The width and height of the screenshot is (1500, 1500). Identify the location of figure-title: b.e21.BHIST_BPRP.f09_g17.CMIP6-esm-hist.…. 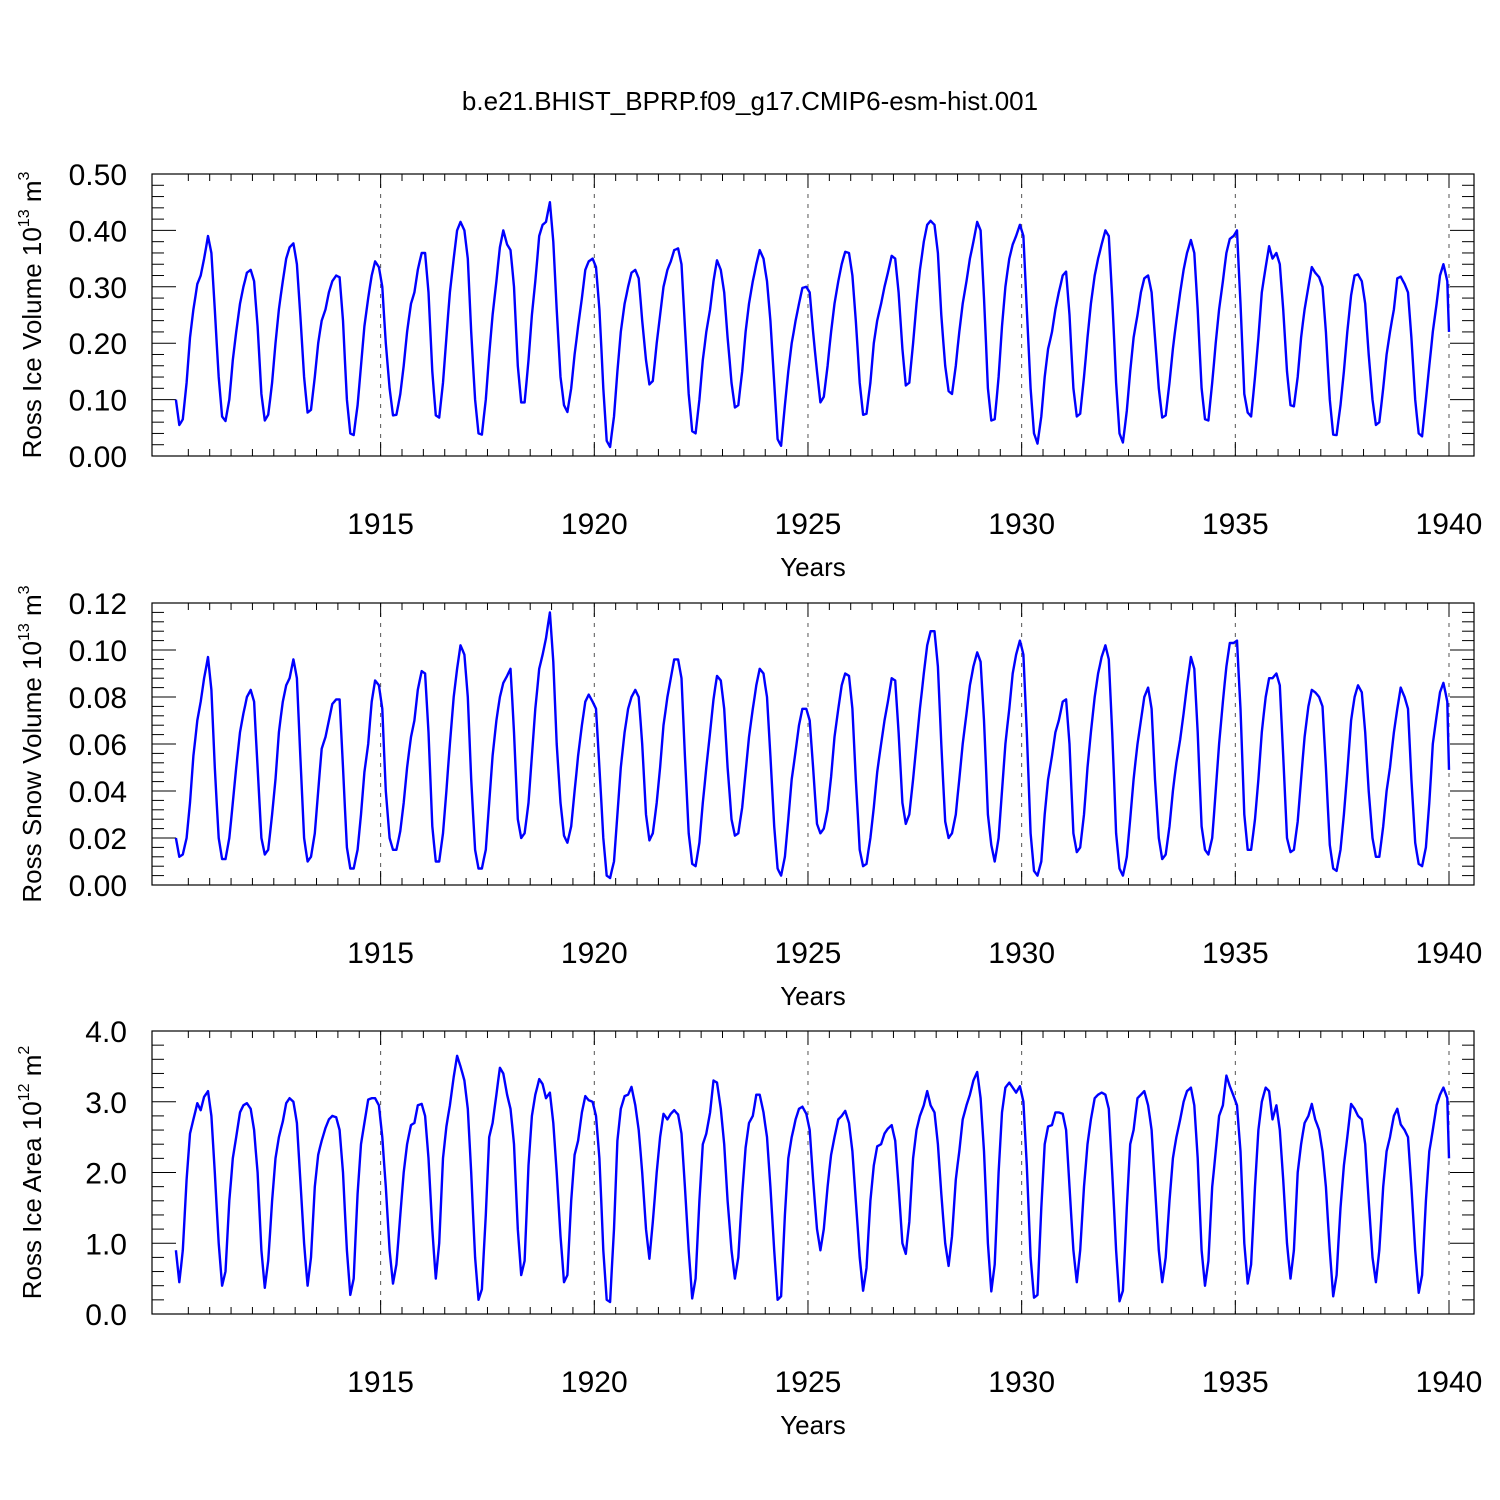
(750, 101).